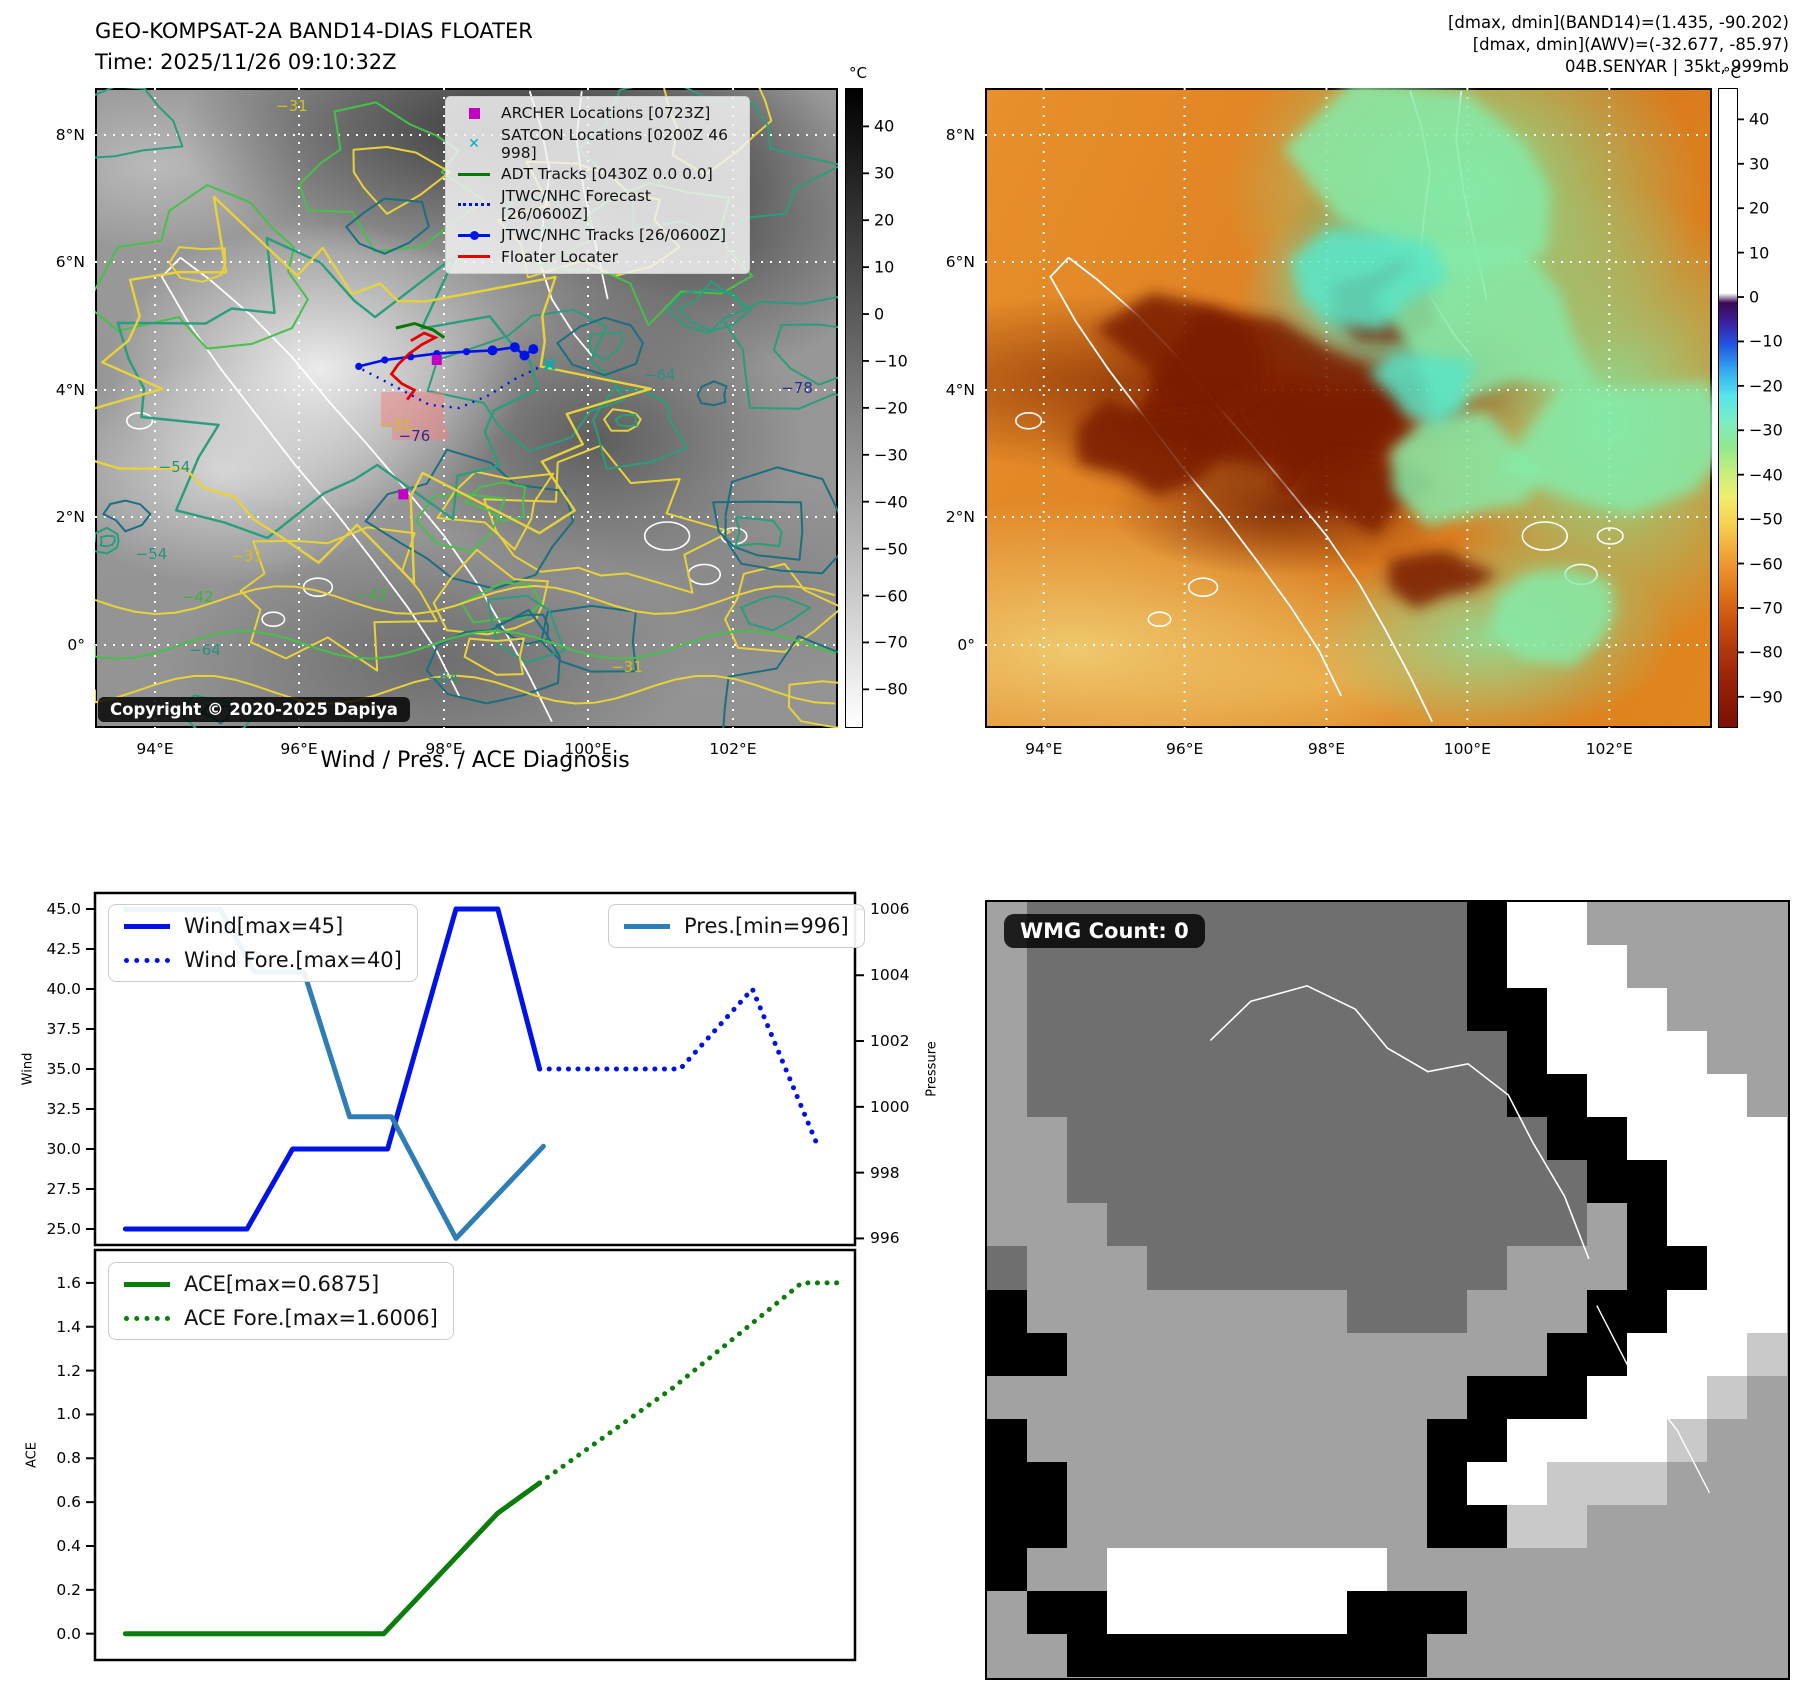 This screenshot has width=1801, height=1690. What do you see at coordinates (576, 204) in the screenshot?
I see `map-legend-label: JTWC/NHC Forecast [26/0600Z]` at bounding box center [576, 204].